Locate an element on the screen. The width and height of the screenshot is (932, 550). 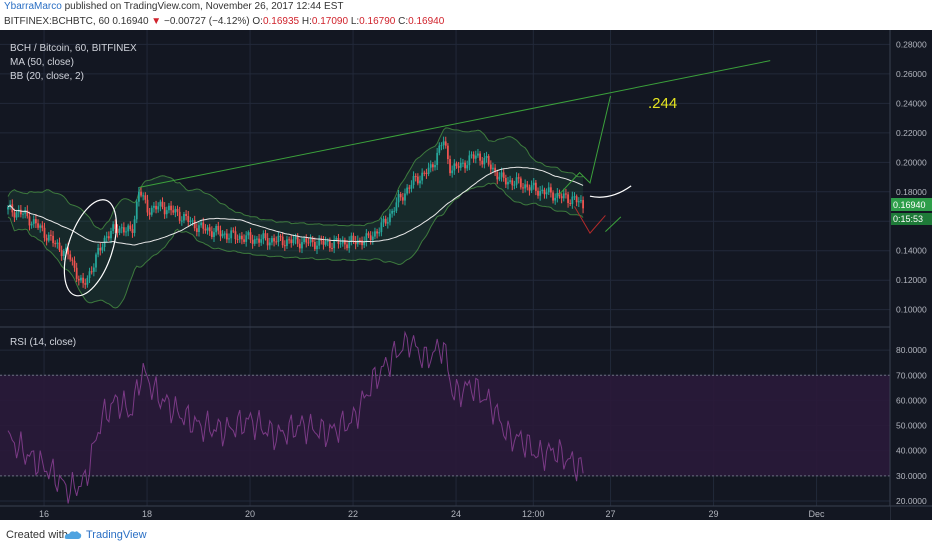
last-price: 0.16940 is located at coordinates (130, 21).